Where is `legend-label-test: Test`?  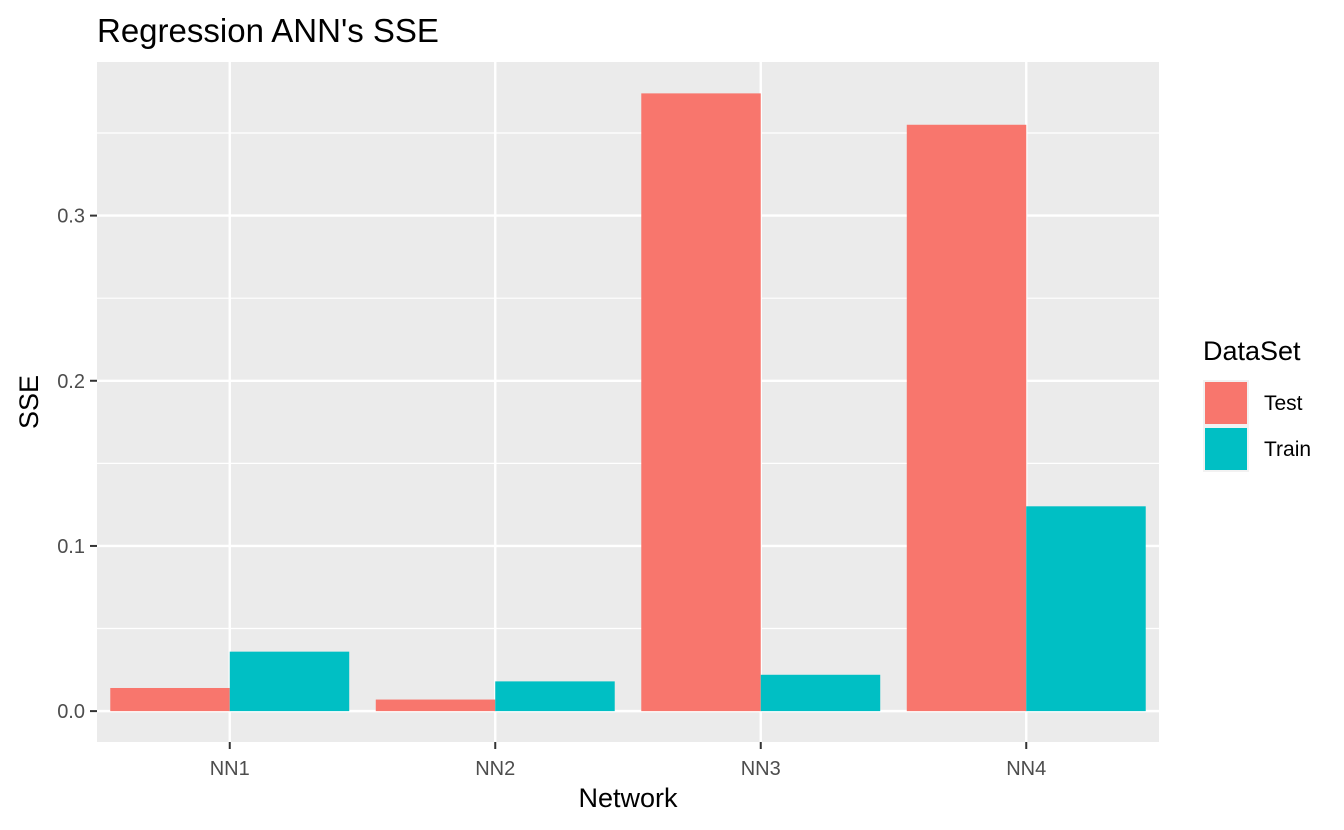
legend-label-test: Test is located at coordinates (1283, 403).